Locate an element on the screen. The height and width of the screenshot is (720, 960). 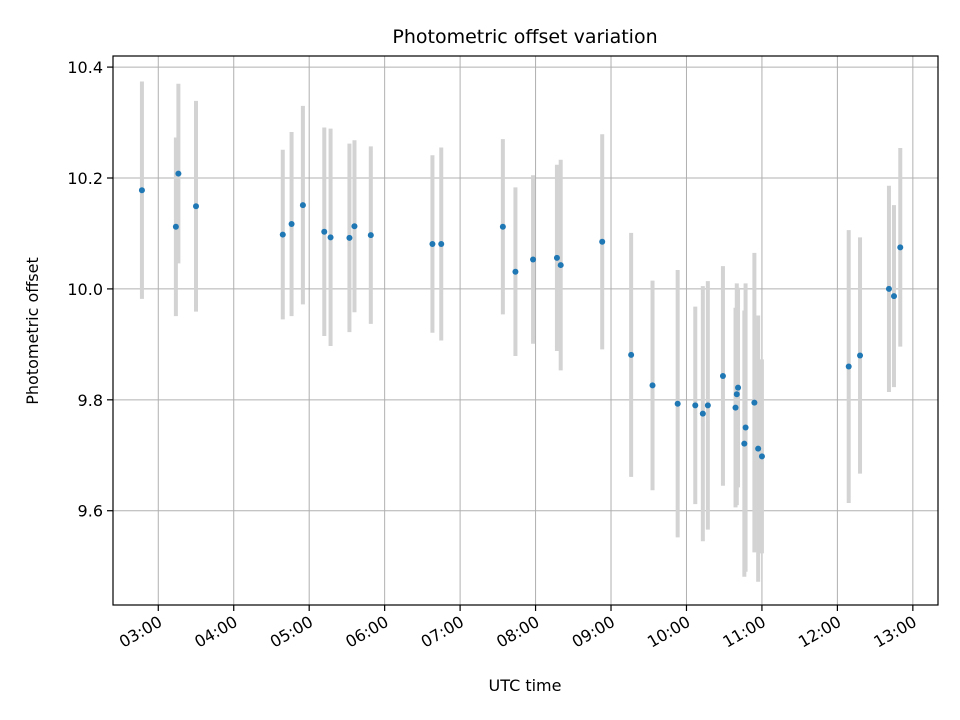
y-axis-label: Photometric offset is located at coordinates (32, 331).